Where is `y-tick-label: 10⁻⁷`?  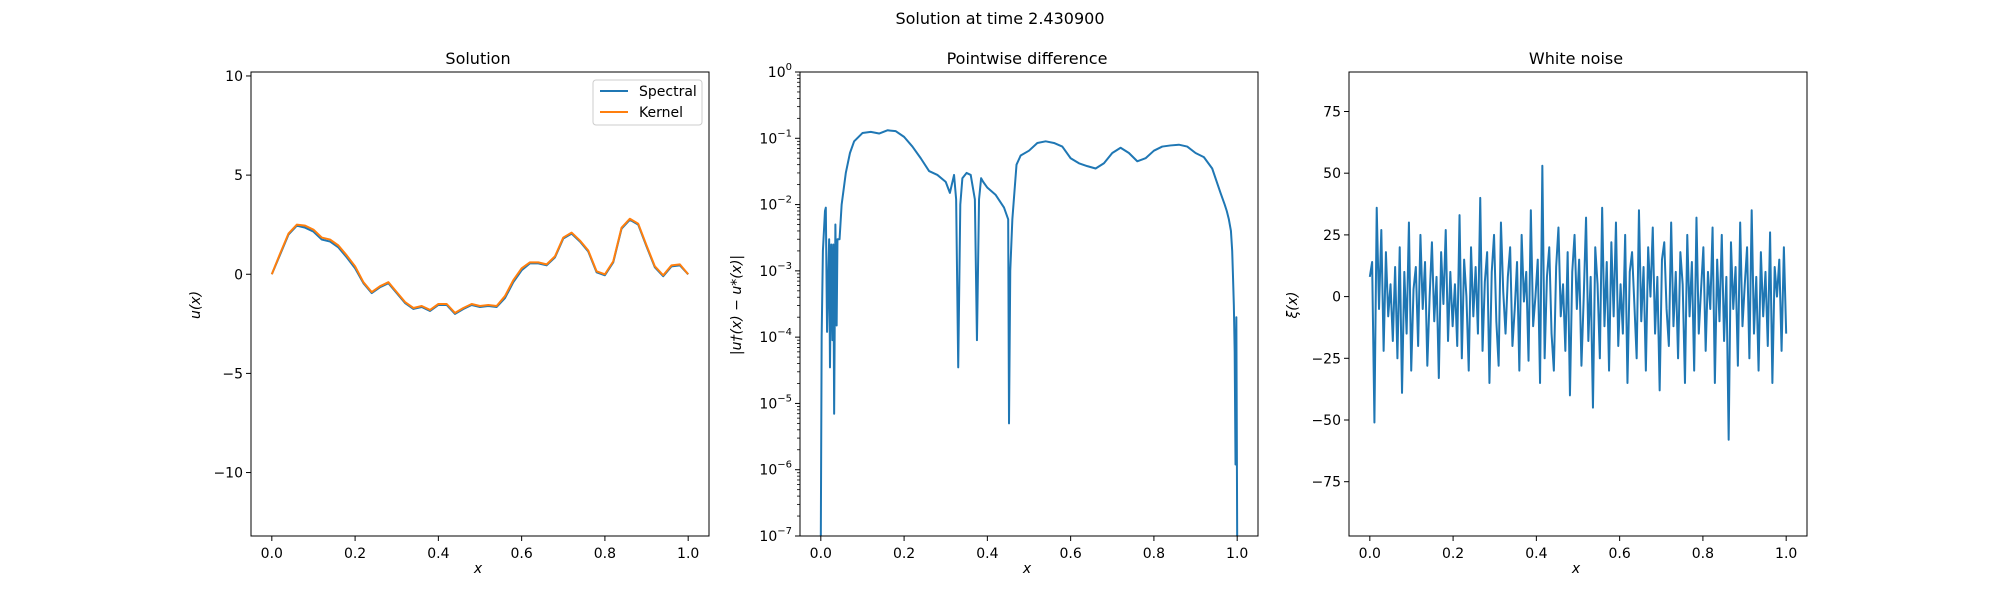 y-tick-label: 10⁻⁷ is located at coordinates (775, 535).